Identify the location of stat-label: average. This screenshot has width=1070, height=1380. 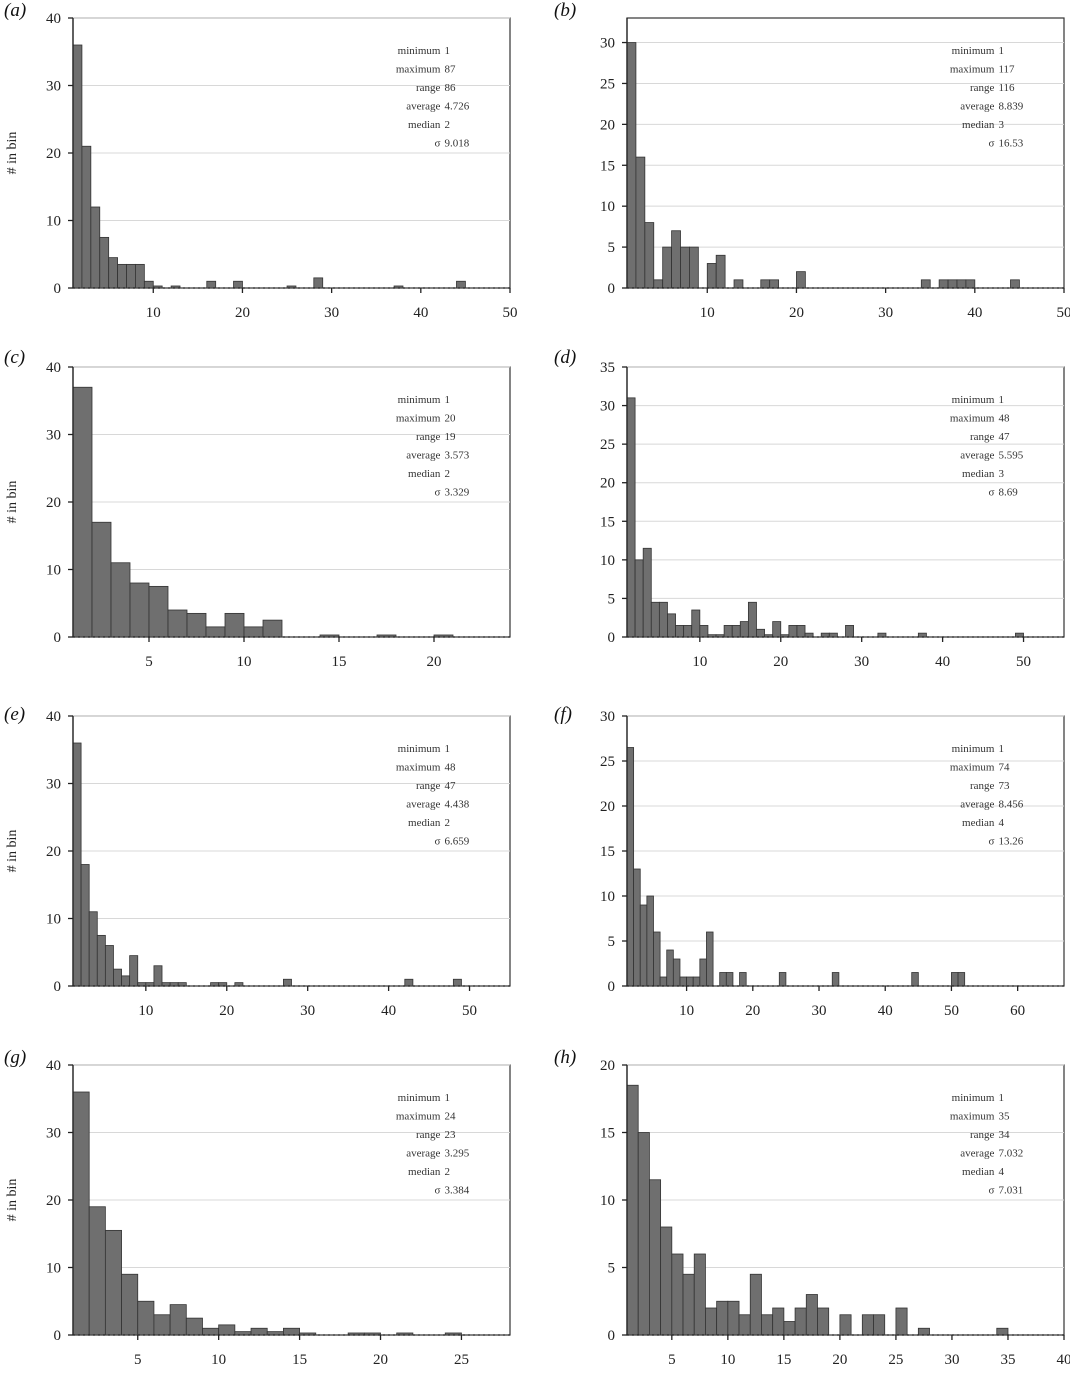
(423, 456).